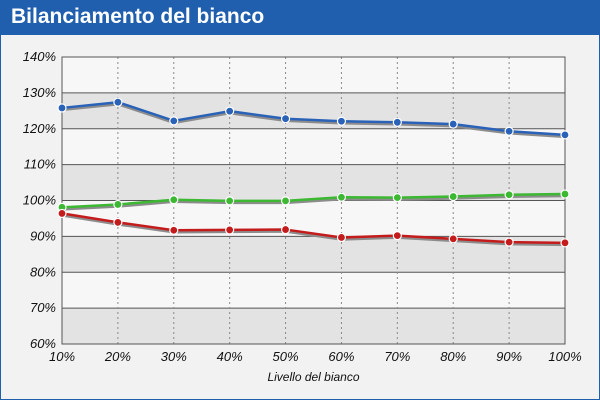 The width and height of the screenshot is (600, 400). Describe the element at coordinates (40, 164) in the screenshot. I see `y-tick-label: 110%` at that location.